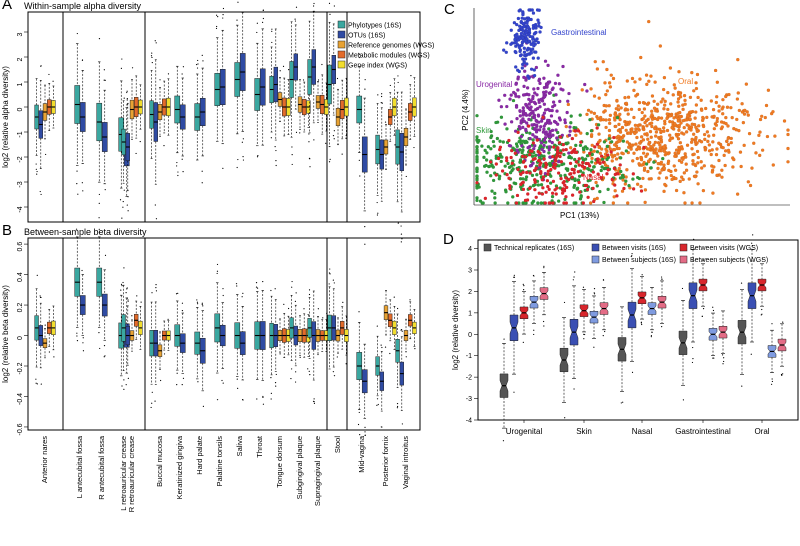 This screenshot has height=546, width=800. What do you see at coordinates (534, 248) in the screenshot?
I see `legend-label: Technical replicates (16S)` at bounding box center [534, 248].